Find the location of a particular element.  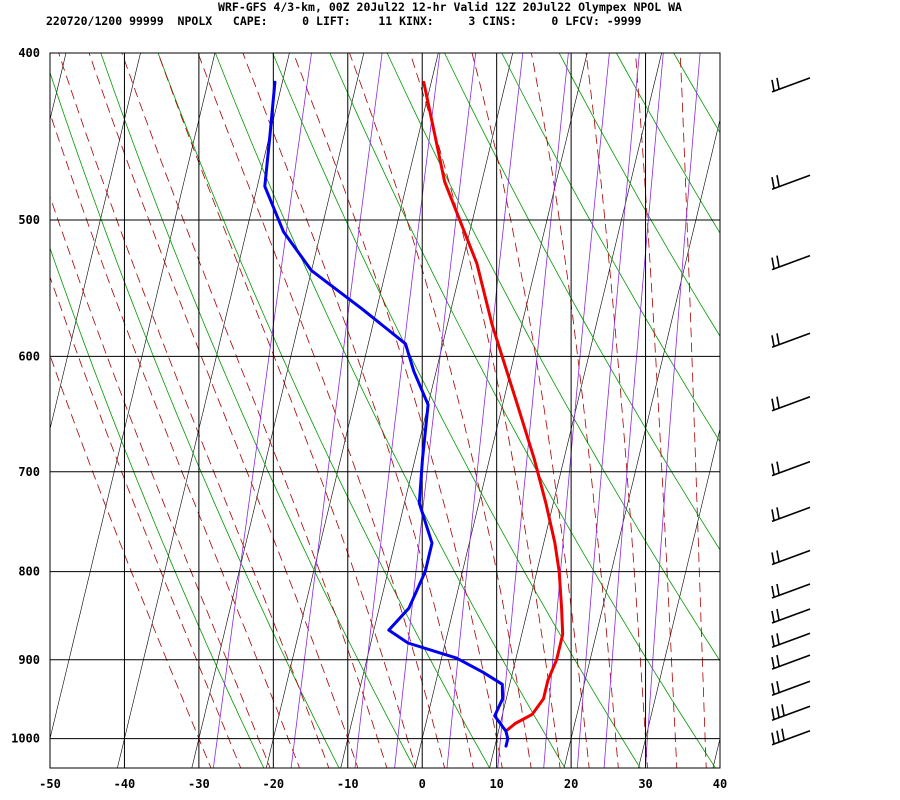

temperature-tick-label: -30 is located at coordinates (199, 784).